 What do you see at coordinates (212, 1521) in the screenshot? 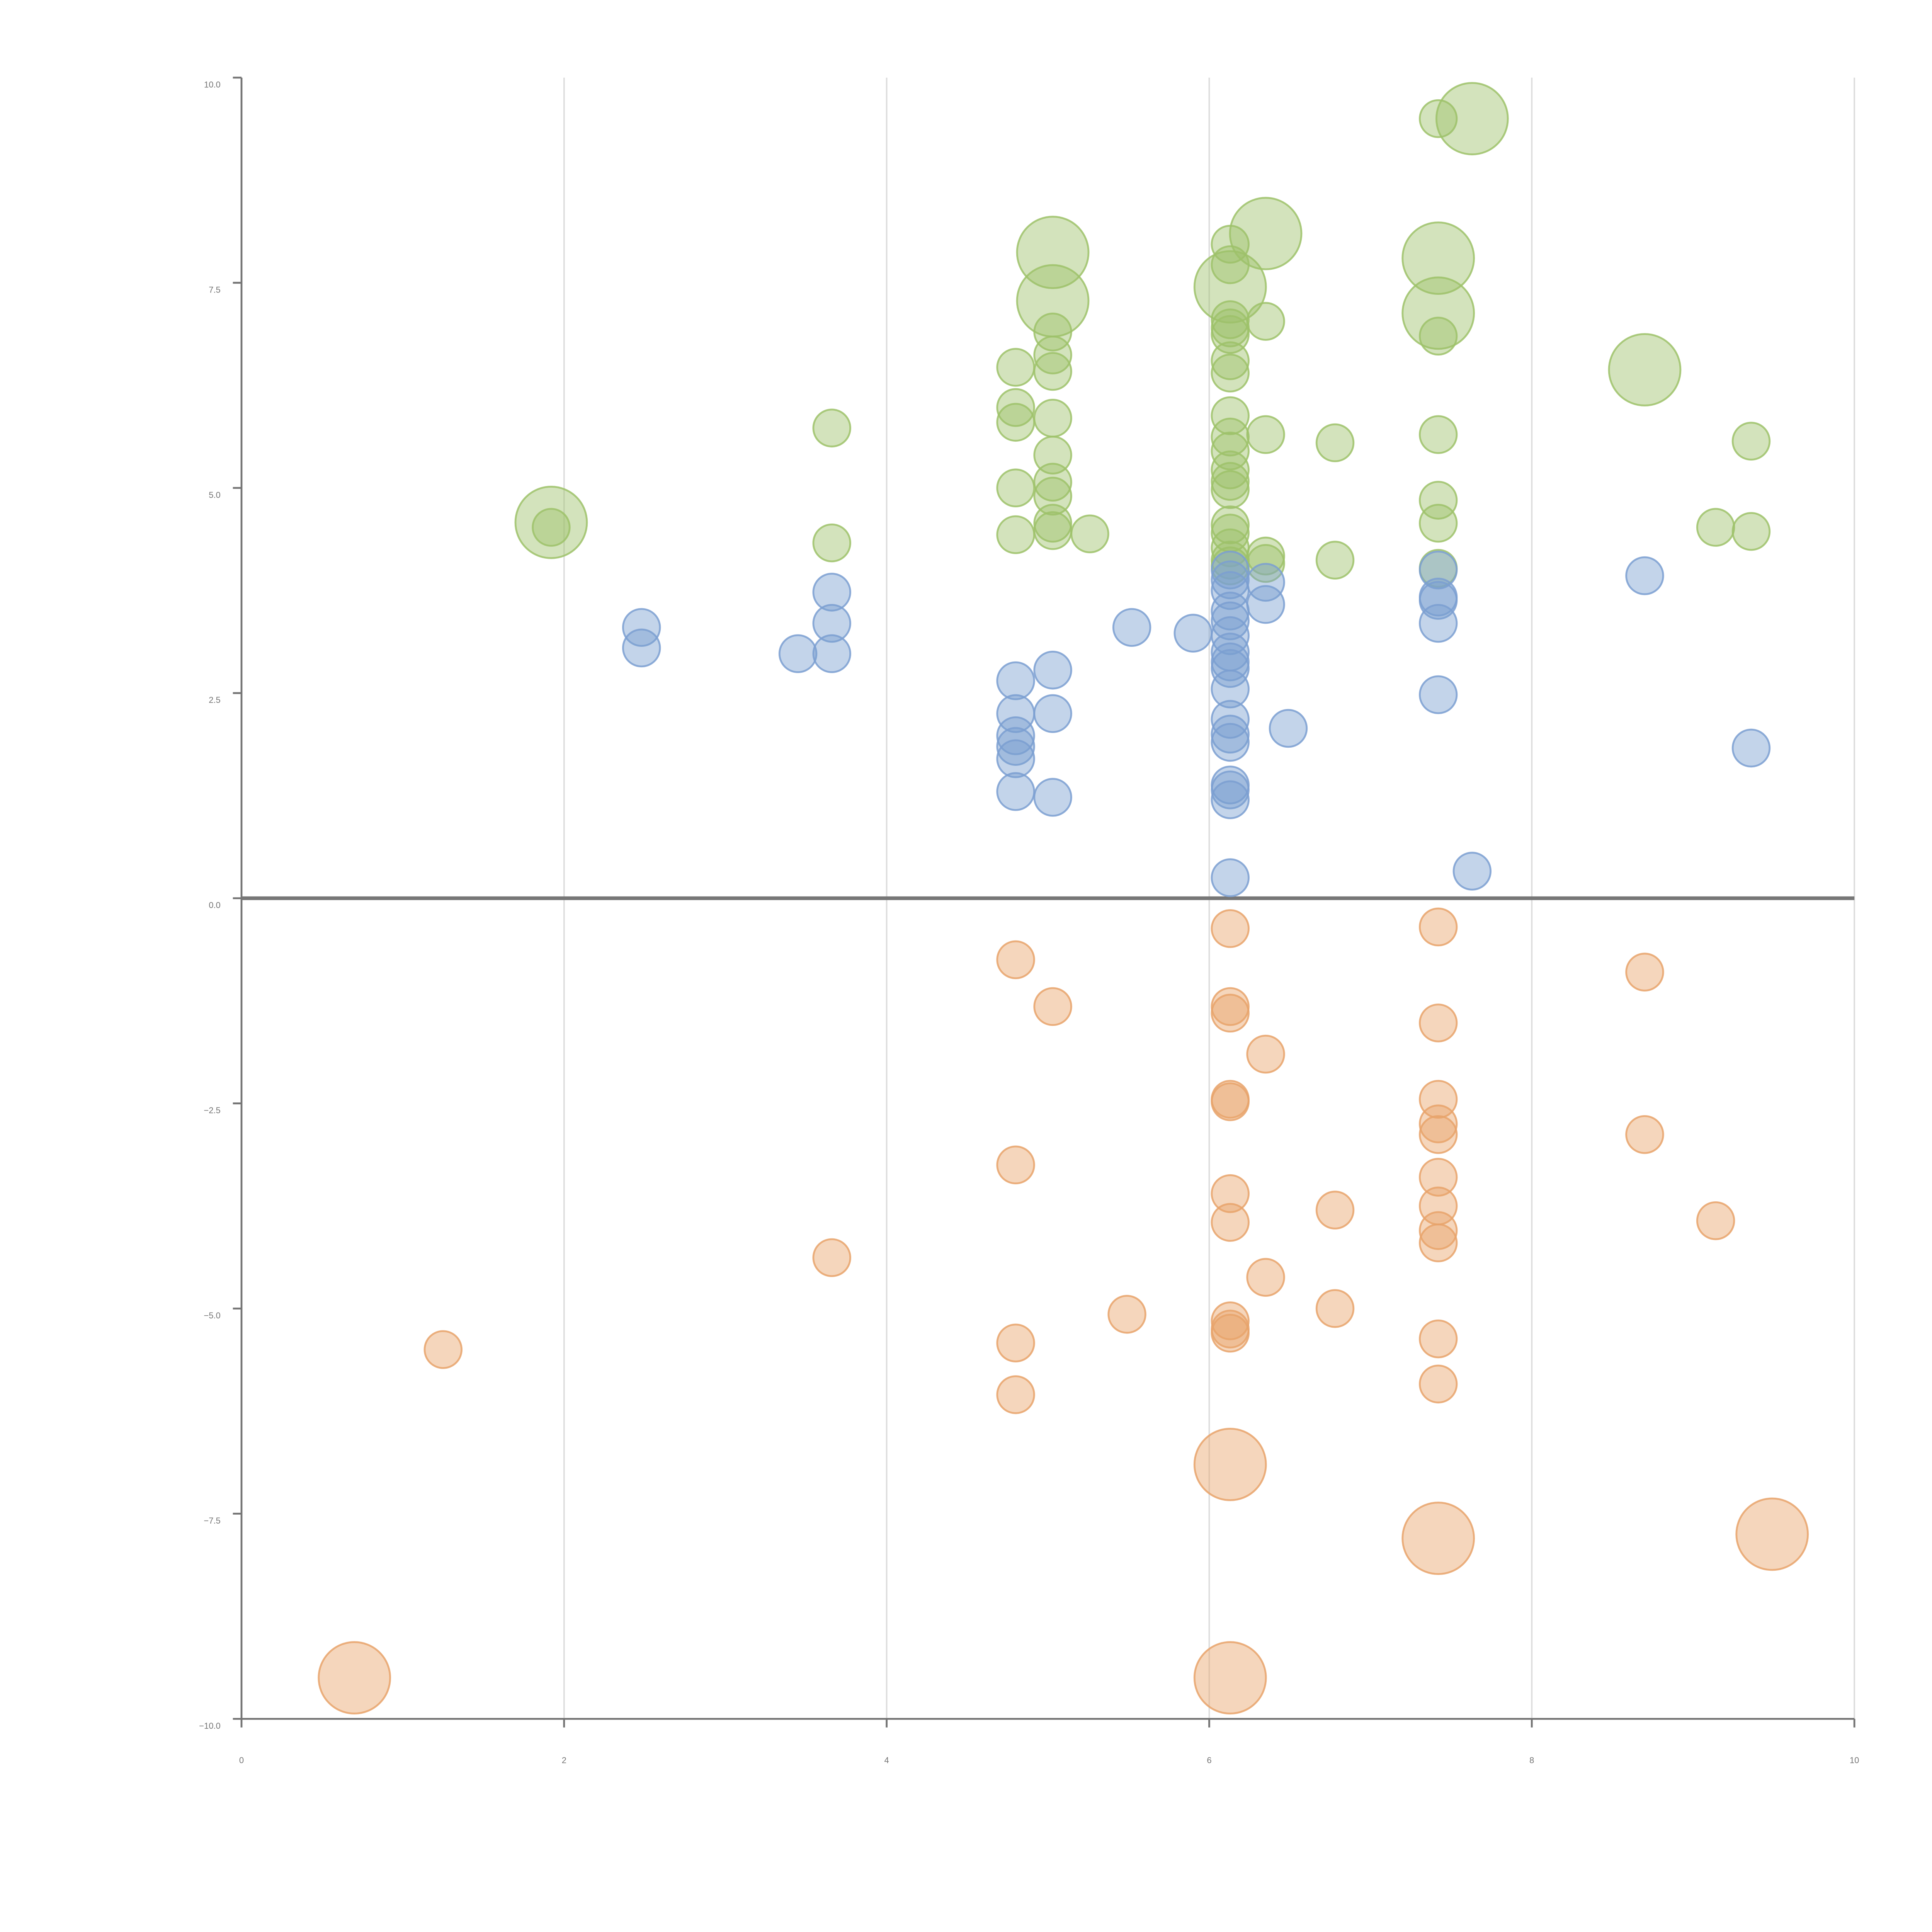
I see `y-tick-label: −7.5` at bounding box center [212, 1521].